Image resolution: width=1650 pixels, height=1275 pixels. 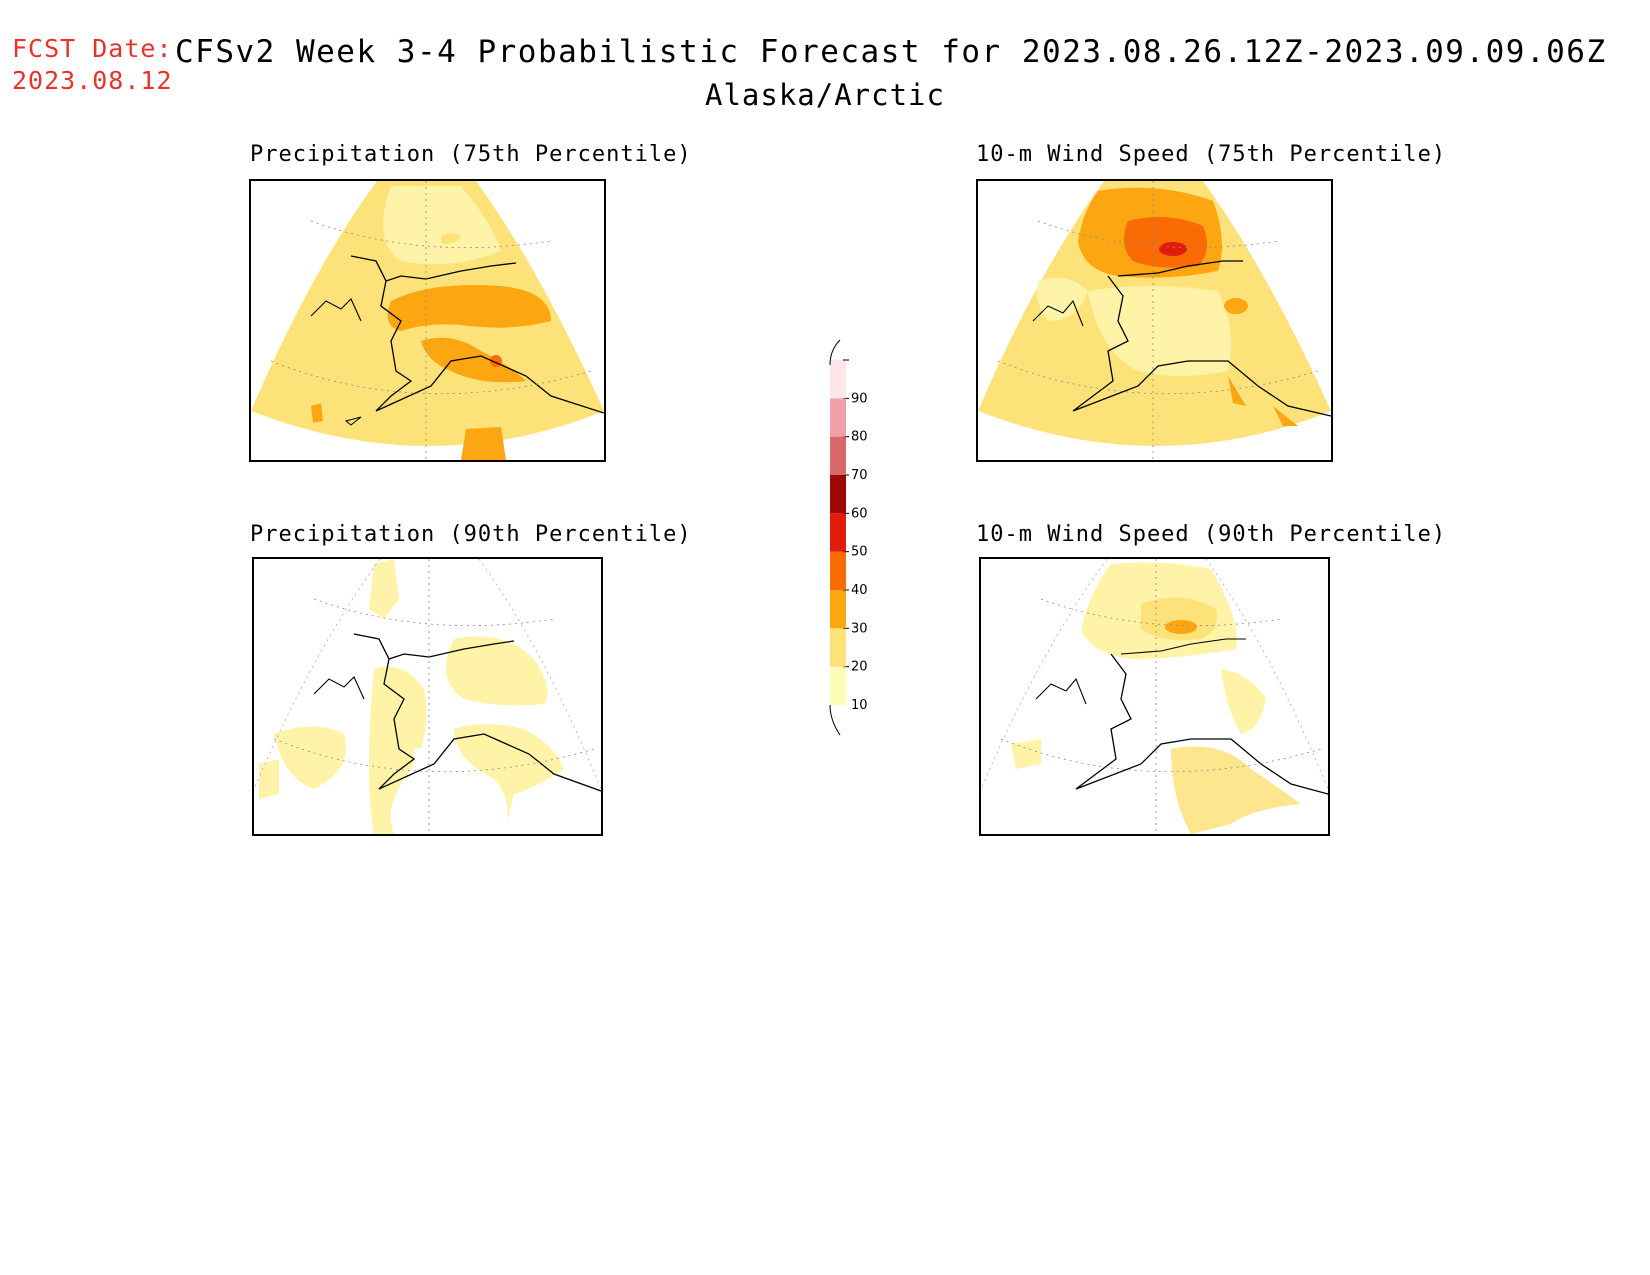 What do you see at coordinates (1211, 154) in the screenshot?
I see `panel-title-wind75: 10-m Wind Speed (75th Percentile)` at bounding box center [1211, 154].